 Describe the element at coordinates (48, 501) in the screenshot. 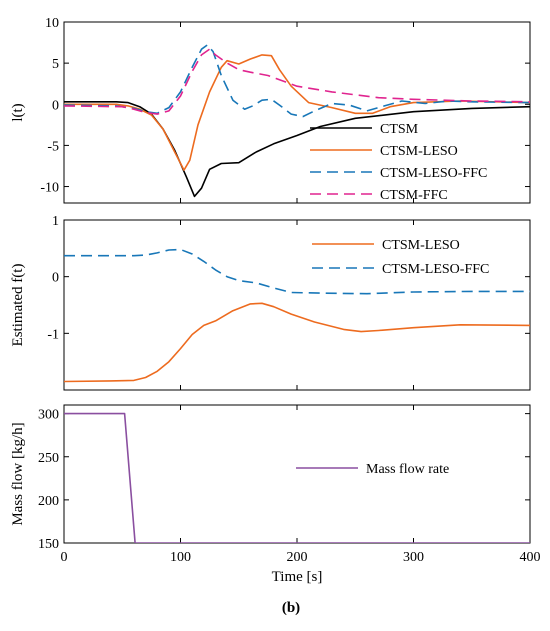

I see `y-tick-label: 200` at that location.